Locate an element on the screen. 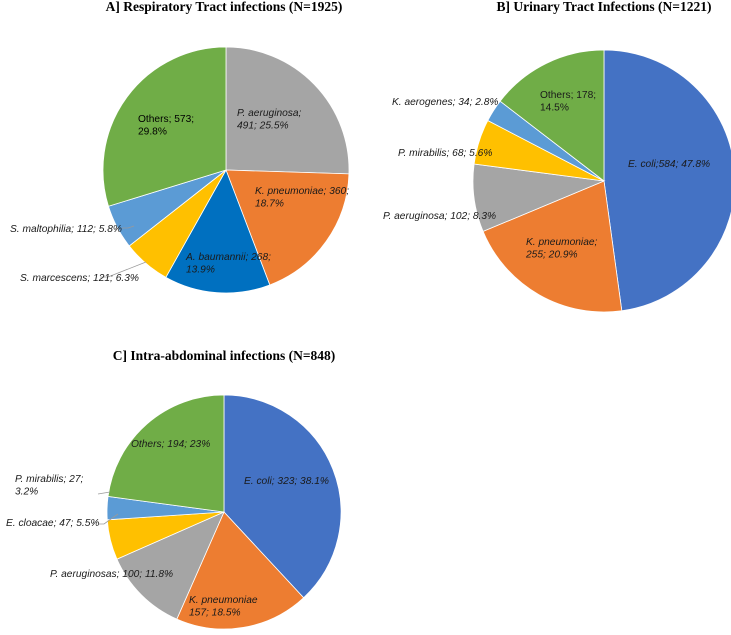  leader-line-respiratory-s-maltophilia is located at coordinates (128, 227).